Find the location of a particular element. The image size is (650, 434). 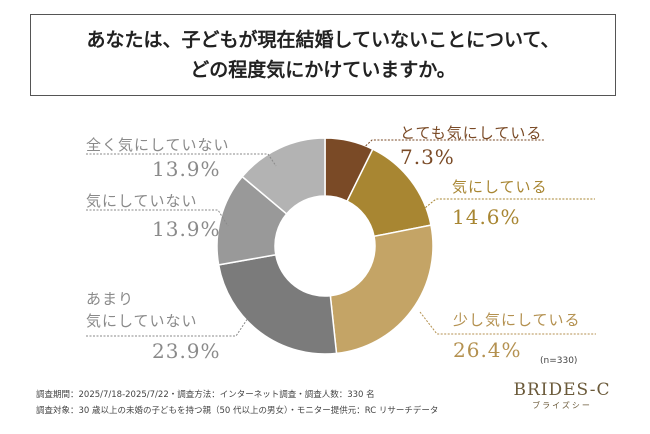

leader-not-at-all is located at coordinates (181, 160).